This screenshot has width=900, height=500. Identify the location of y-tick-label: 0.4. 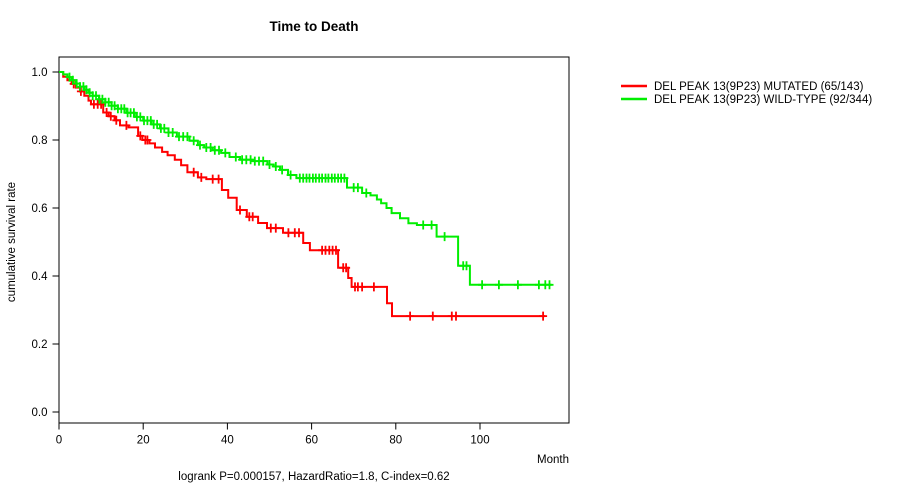
(40, 277).